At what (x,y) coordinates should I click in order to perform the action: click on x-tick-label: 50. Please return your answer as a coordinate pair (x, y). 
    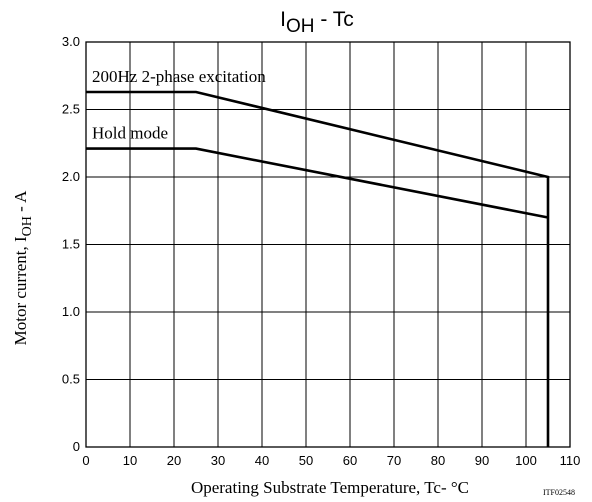
    Looking at the image, I should click on (306, 460).